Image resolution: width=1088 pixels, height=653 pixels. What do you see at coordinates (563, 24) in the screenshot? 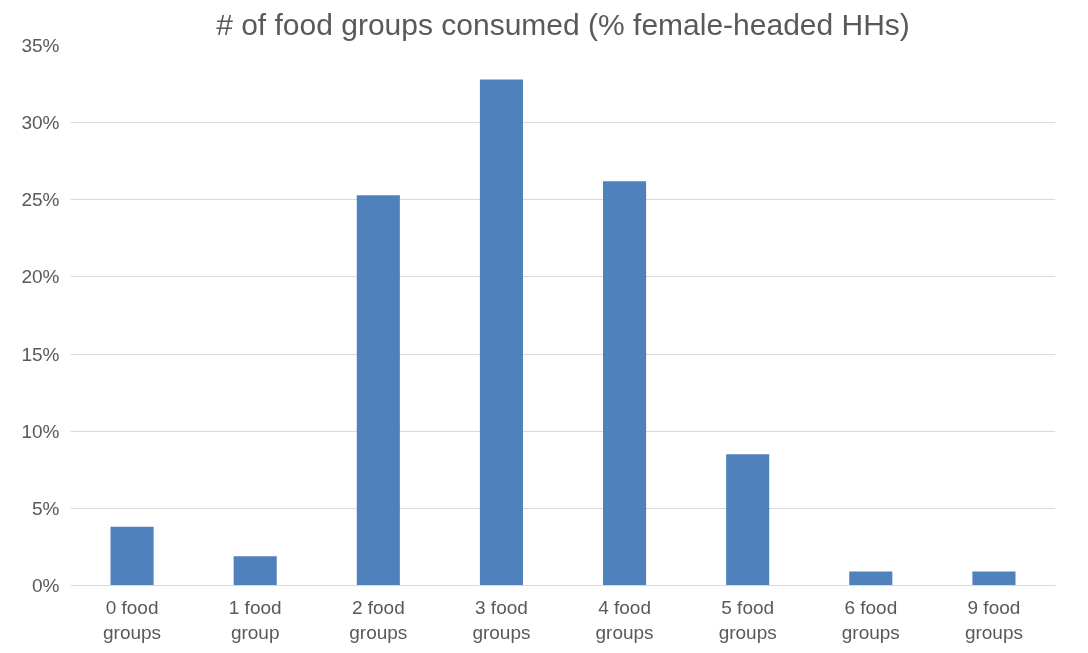
I see `chart-title: # of food groups consumed (% female-headed HHs)` at bounding box center [563, 24].